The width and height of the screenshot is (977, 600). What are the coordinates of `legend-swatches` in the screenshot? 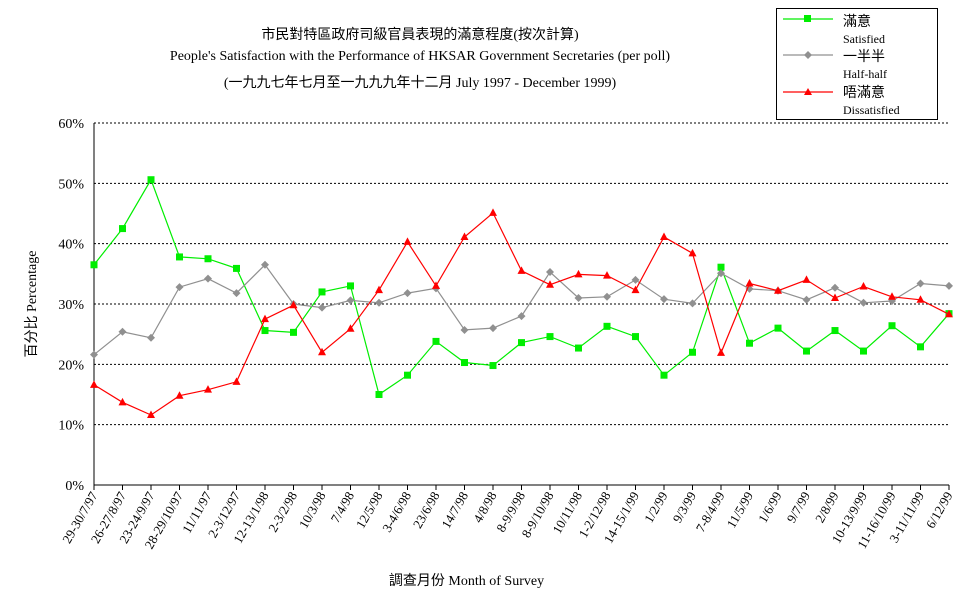 It's located at (808, 55).